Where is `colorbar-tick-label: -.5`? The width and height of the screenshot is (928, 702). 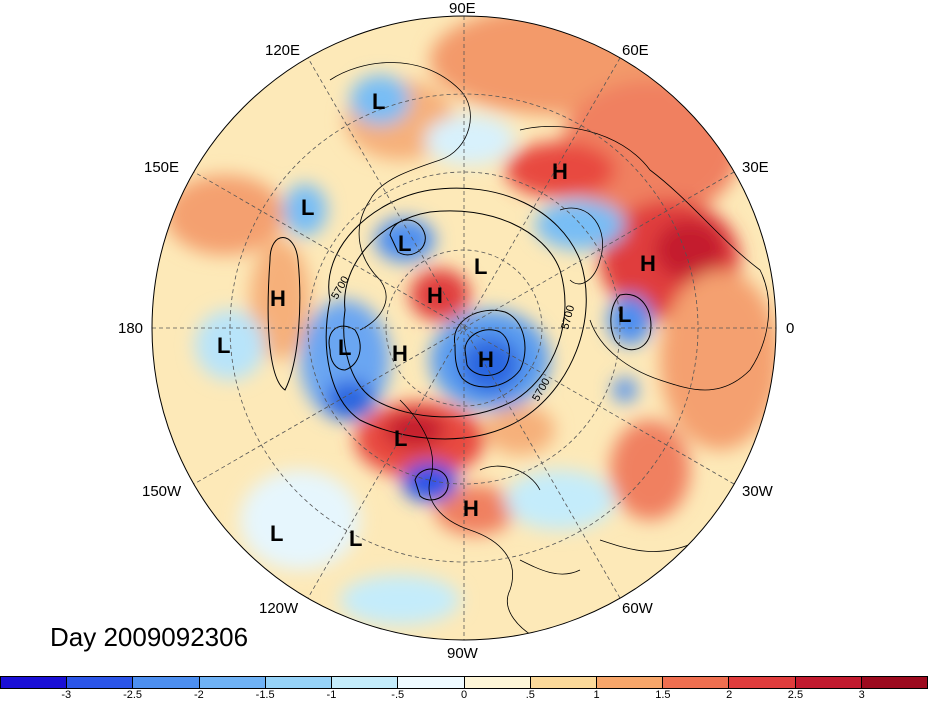 colorbar-tick-label: -.5 is located at coordinates (398, 695).